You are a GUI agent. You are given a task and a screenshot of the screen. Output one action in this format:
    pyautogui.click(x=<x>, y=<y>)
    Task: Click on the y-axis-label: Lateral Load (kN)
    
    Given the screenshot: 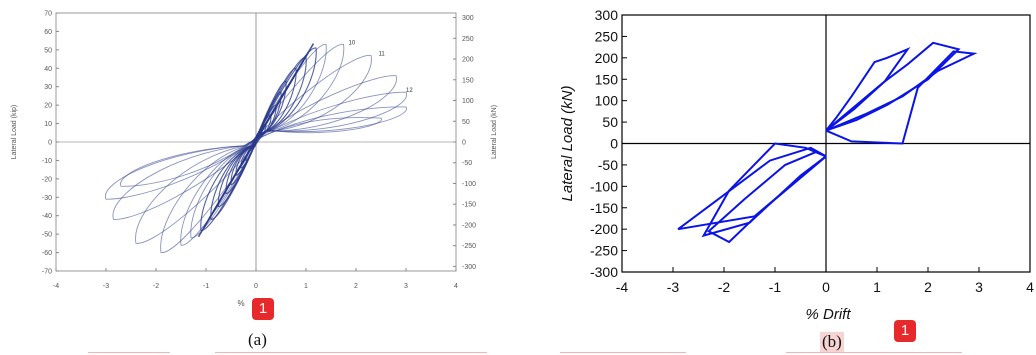 What is the action you would take?
    pyautogui.click(x=567, y=144)
    